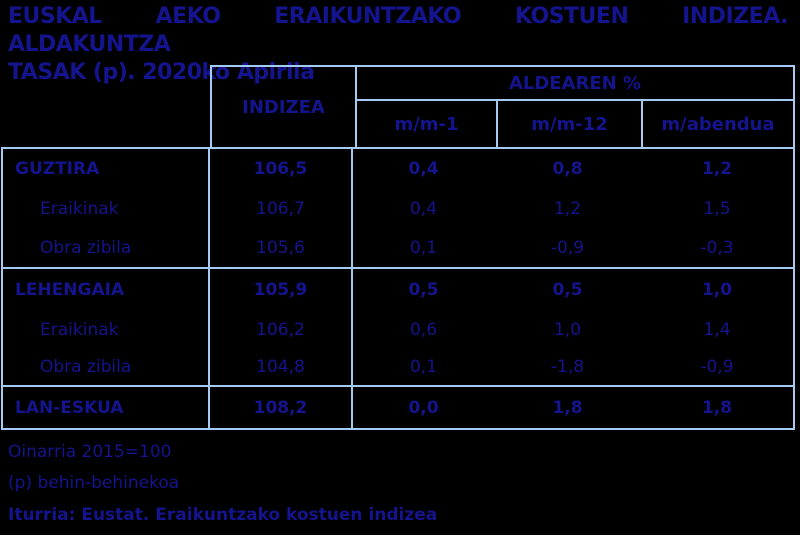 Image resolution: width=800 pixels, height=535 pixels. What do you see at coordinates (567, 407) in the screenshot?
I see `cell-mm12: 1,8` at bounding box center [567, 407].